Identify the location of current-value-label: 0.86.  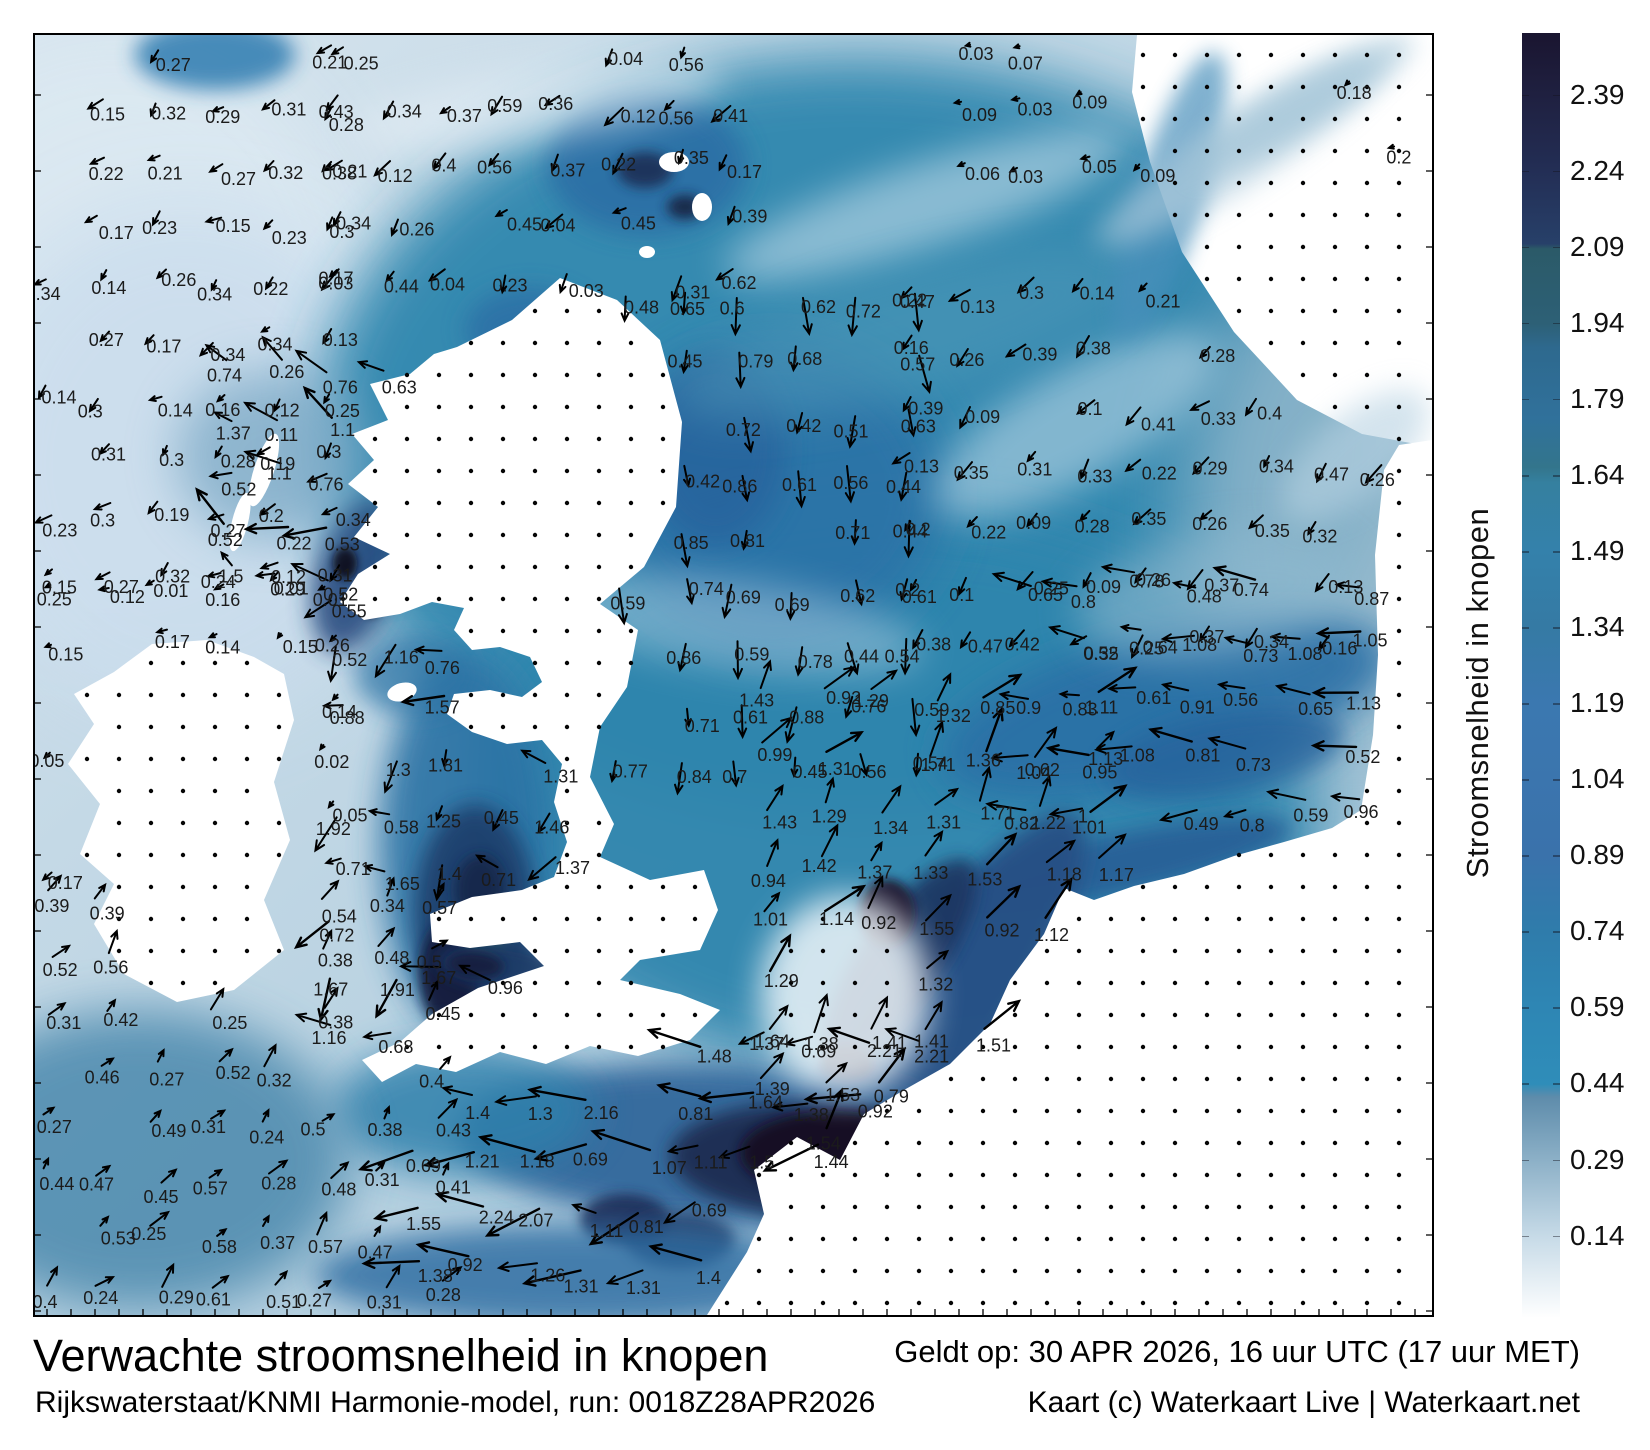
(683, 658).